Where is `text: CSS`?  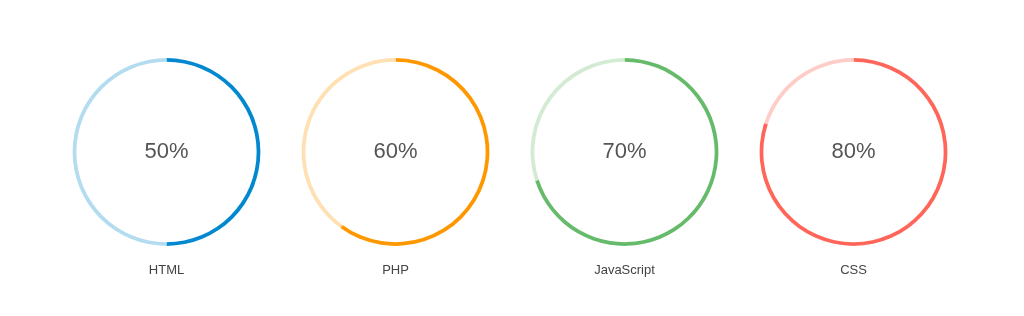 text: CSS is located at coordinates (854, 269).